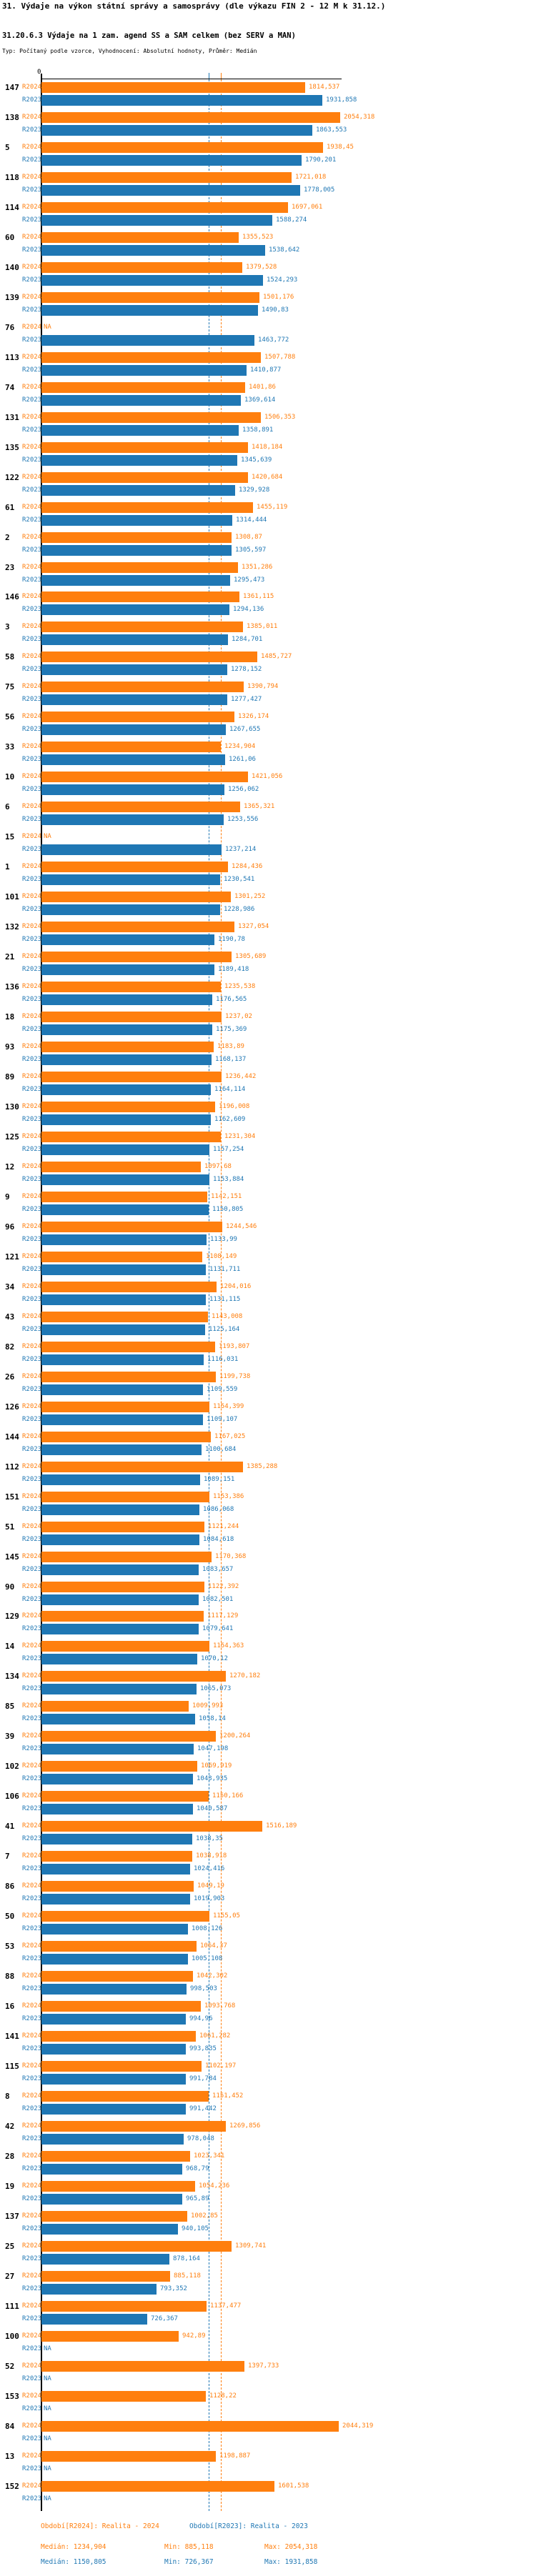 The width and height of the screenshot is (536, 2576). Describe the element at coordinates (341, 100) in the screenshot. I see `value-label-r2023: 1931,858` at that location.